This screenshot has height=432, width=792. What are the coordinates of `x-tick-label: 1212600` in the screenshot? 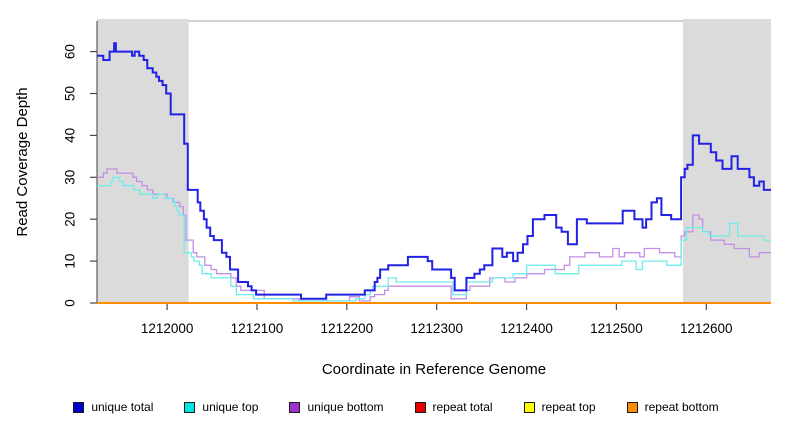 It's located at (706, 328).